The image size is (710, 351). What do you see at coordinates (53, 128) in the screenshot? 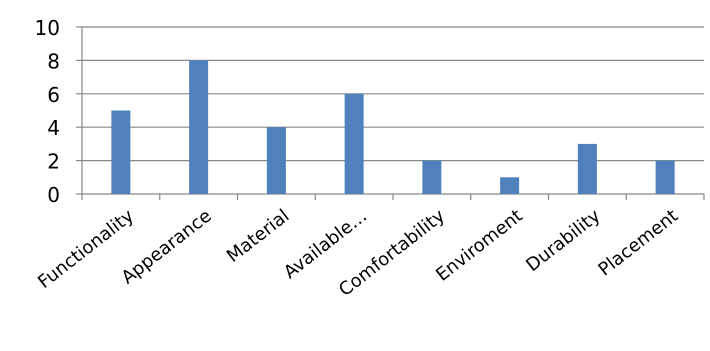
I see `y-tick-label: 4` at bounding box center [53, 128].